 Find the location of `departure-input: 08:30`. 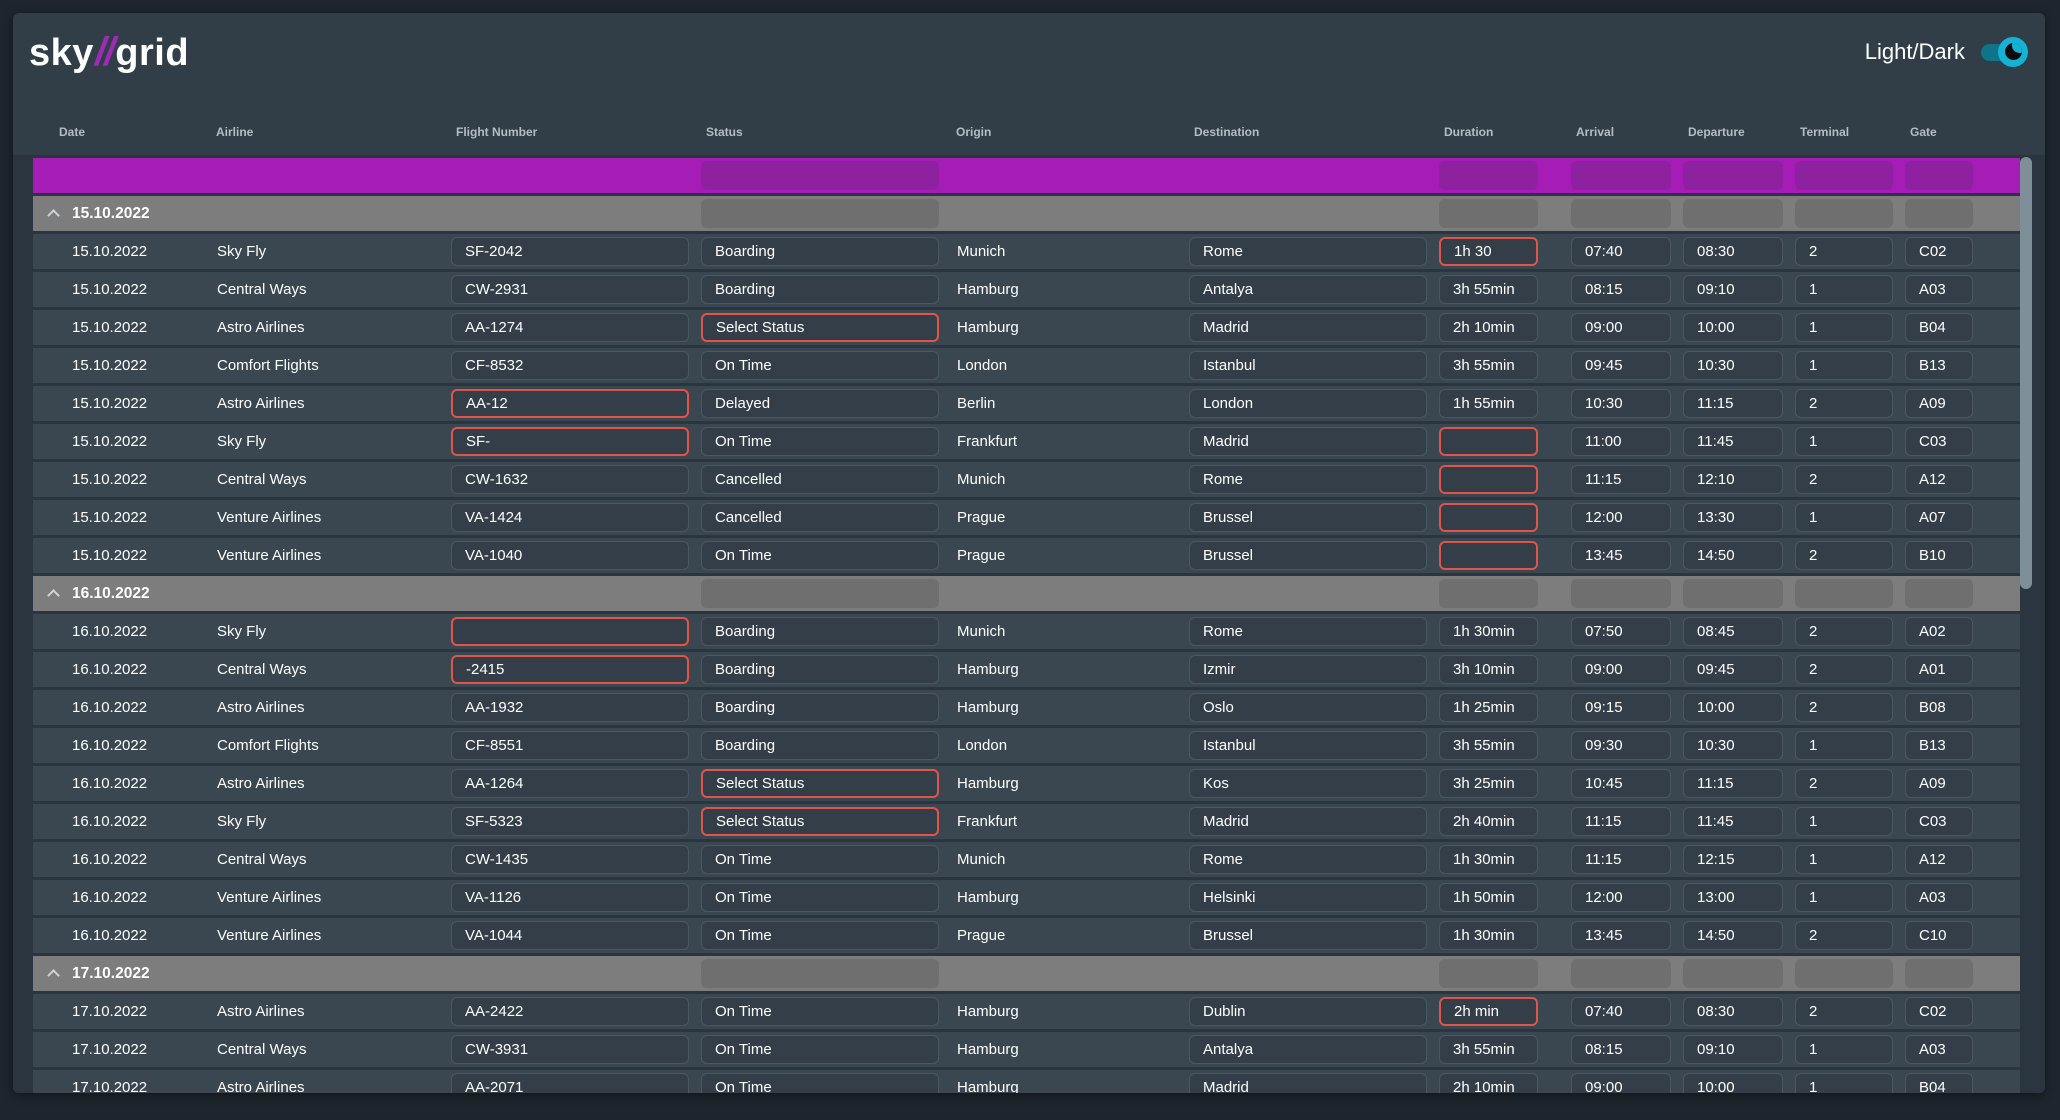

departure-input: 08:30 is located at coordinates (1733, 1011).